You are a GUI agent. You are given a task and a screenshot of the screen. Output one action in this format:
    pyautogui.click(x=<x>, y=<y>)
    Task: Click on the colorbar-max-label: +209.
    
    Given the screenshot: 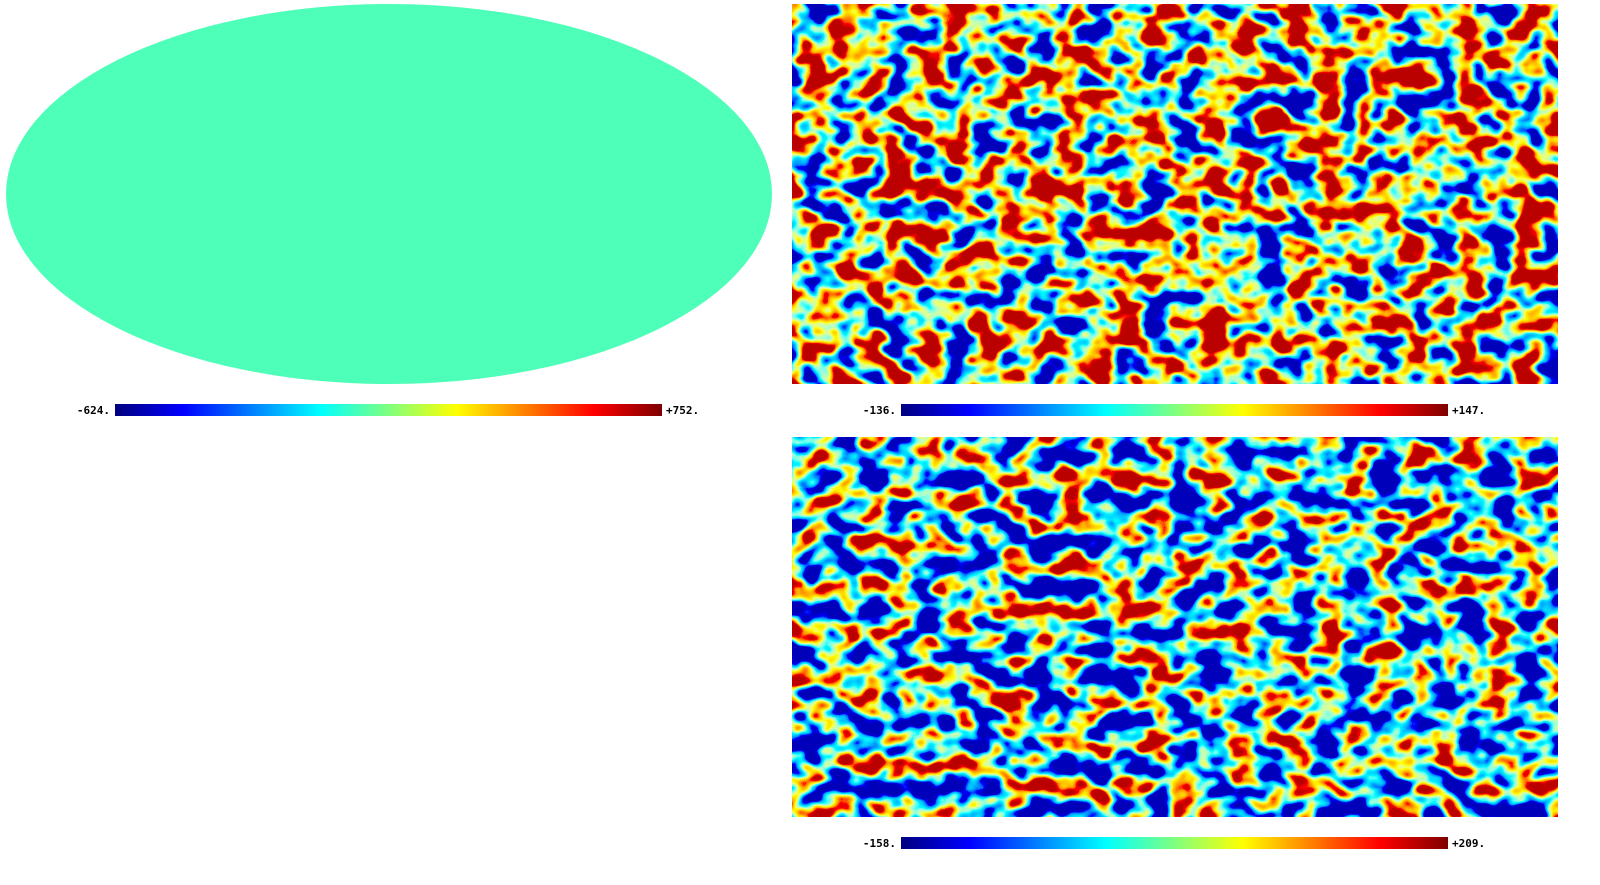 What is the action you would take?
    pyautogui.click(x=1468, y=843)
    